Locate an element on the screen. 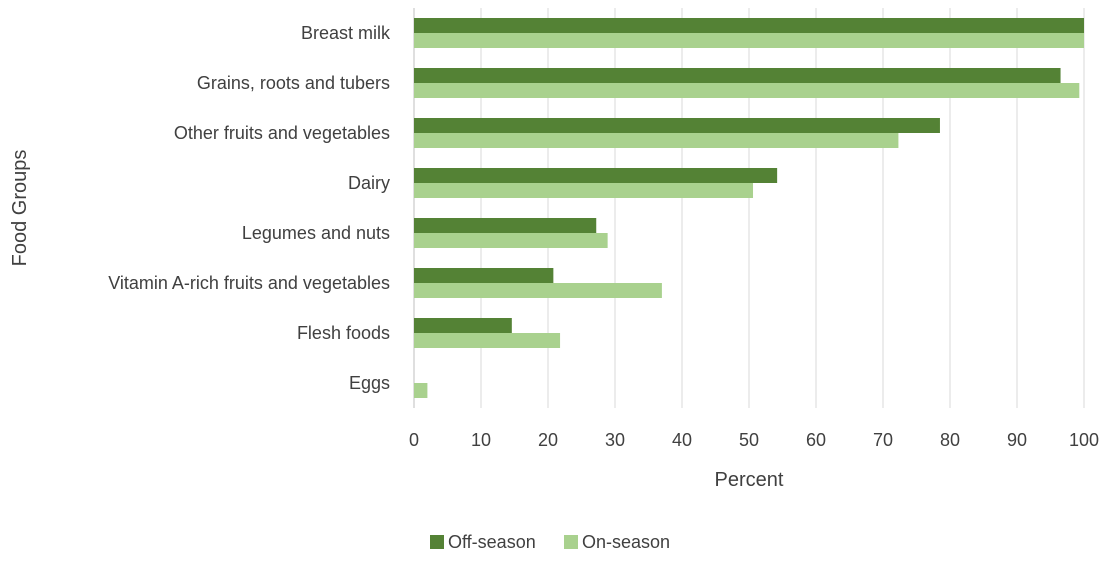 The height and width of the screenshot is (565, 1104). category-label: Other fruits and vegetables is located at coordinates (282, 133).